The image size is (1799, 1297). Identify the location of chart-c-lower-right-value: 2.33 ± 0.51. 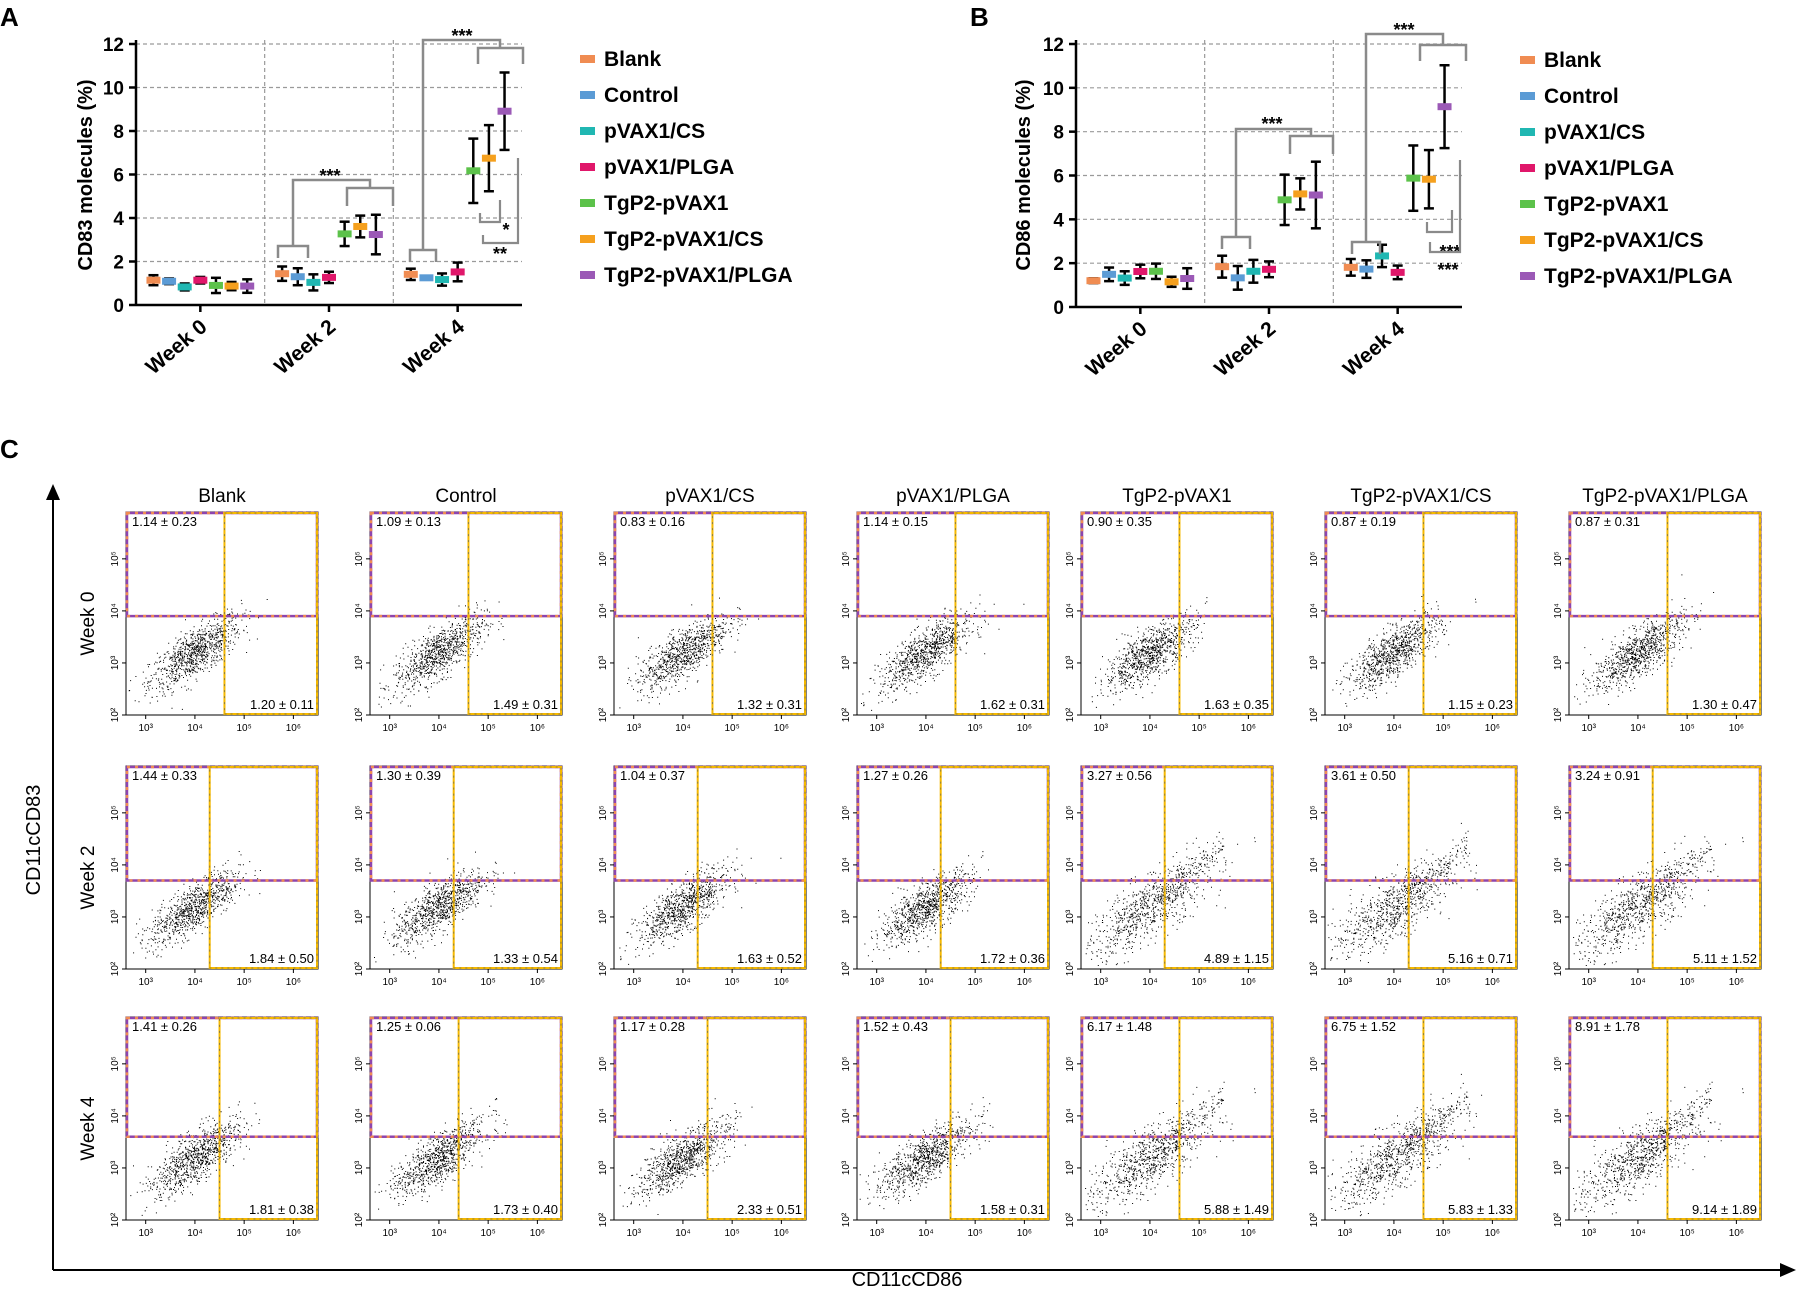
(769, 1209).